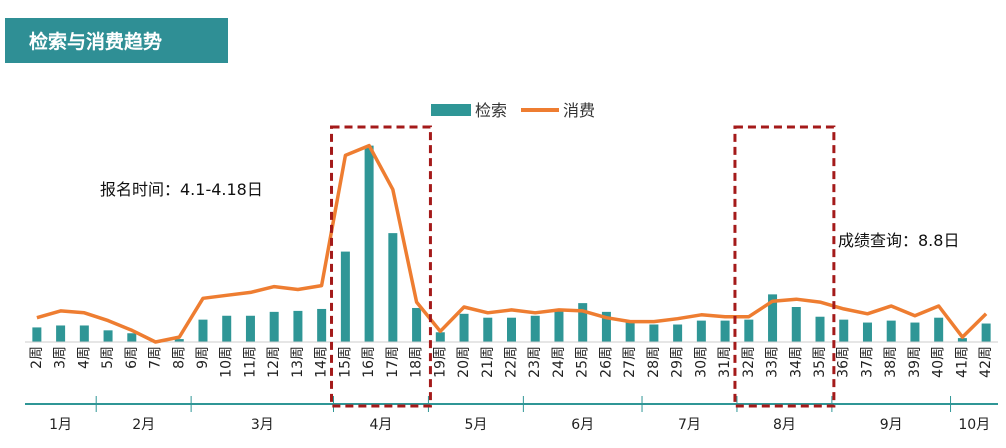 This screenshot has height=448, width=1006. What do you see at coordinates (962, 362) in the screenshot?
I see `tick-label-41周: 41周` at bounding box center [962, 362].